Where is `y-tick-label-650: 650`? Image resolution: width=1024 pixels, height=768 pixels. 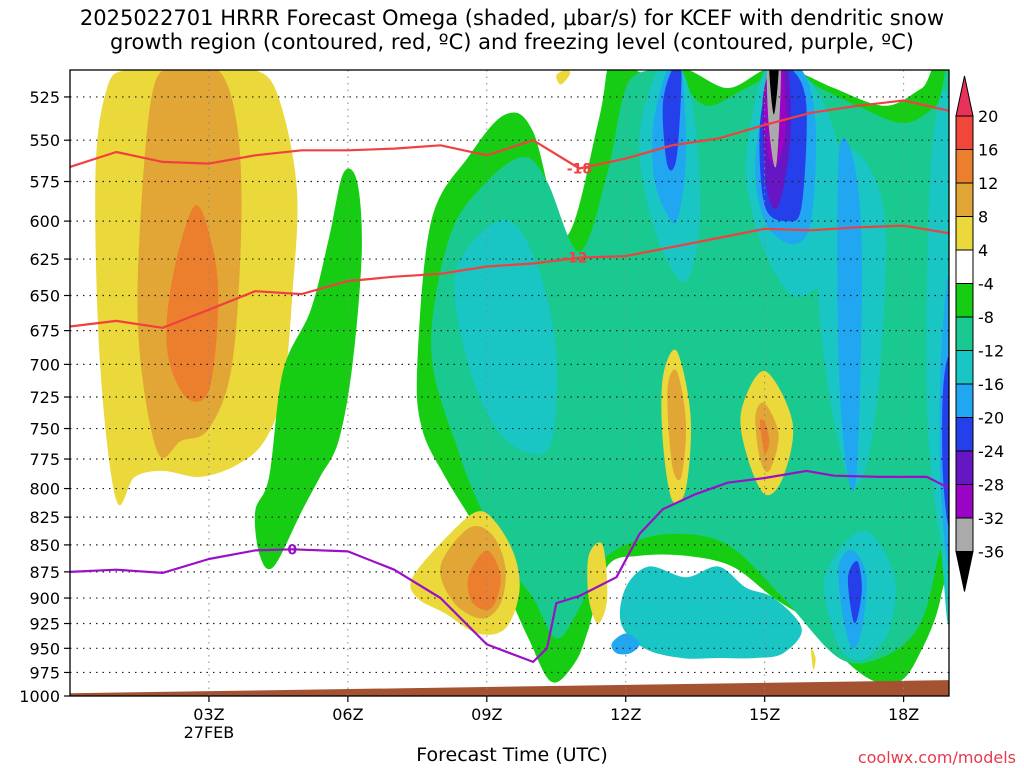
y-tick-label-650: 650 is located at coordinates (44, 296).